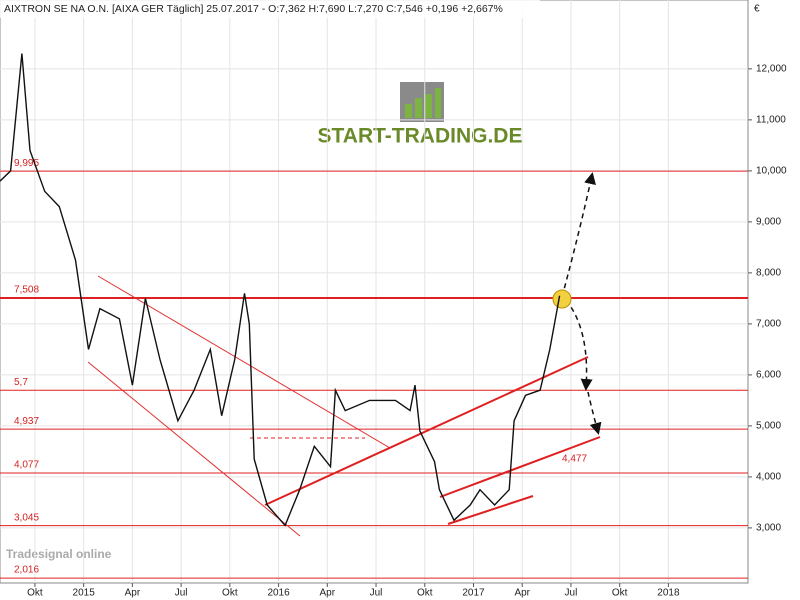 Image resolution: width=800 pixels, height=600 pixels. What do you see at coordinates (59, 554) in the screenshot?
I see `watermark: Tradesignal online` at bounding box center [59, 554].